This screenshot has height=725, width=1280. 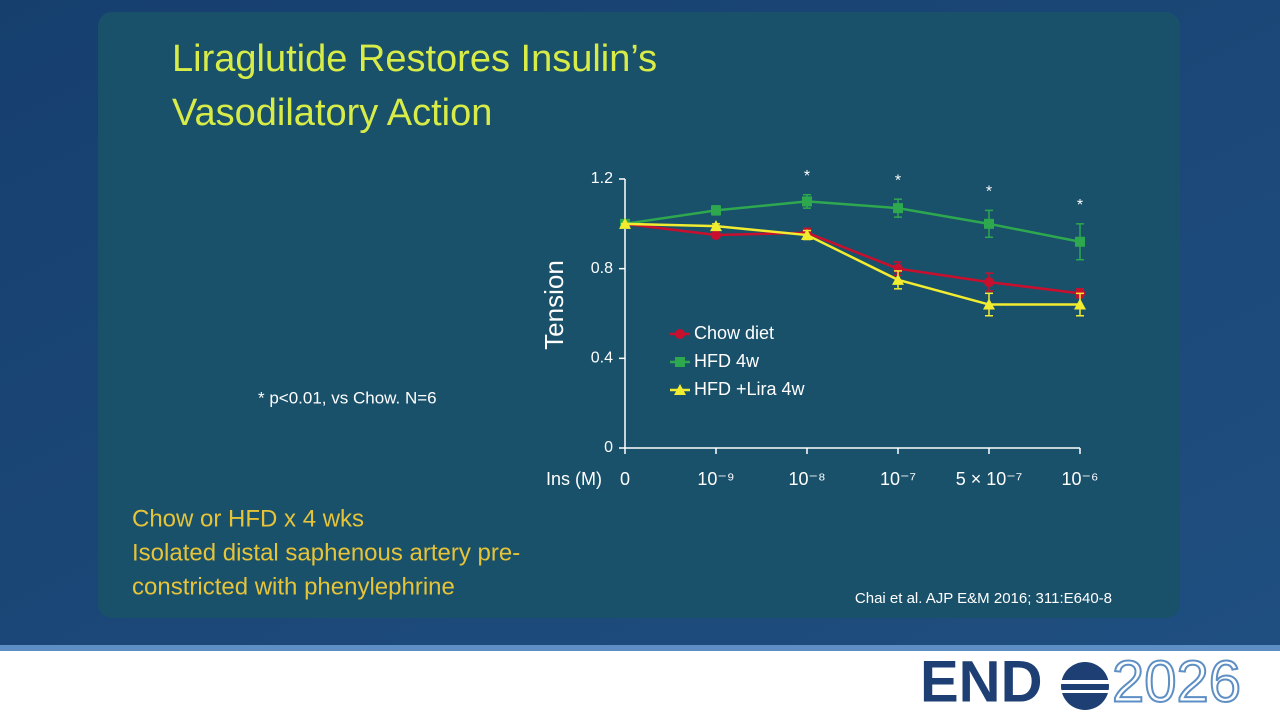 What do you see at coordinates (347, 397) in the screenshot?
I see `footnote: * p<0.01, vs Chow. N=6` at bounding box center [347, 397].